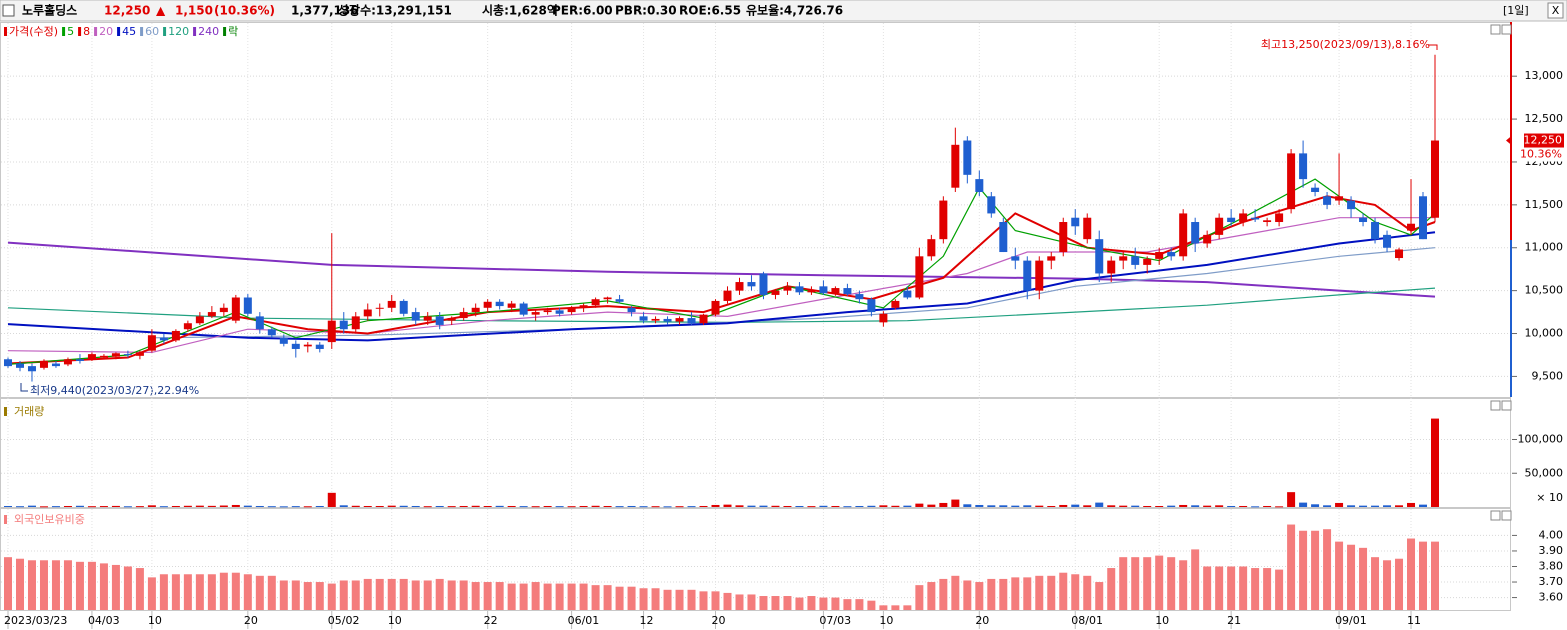  I want to click on legend-ma: 8, so click(86, 31).